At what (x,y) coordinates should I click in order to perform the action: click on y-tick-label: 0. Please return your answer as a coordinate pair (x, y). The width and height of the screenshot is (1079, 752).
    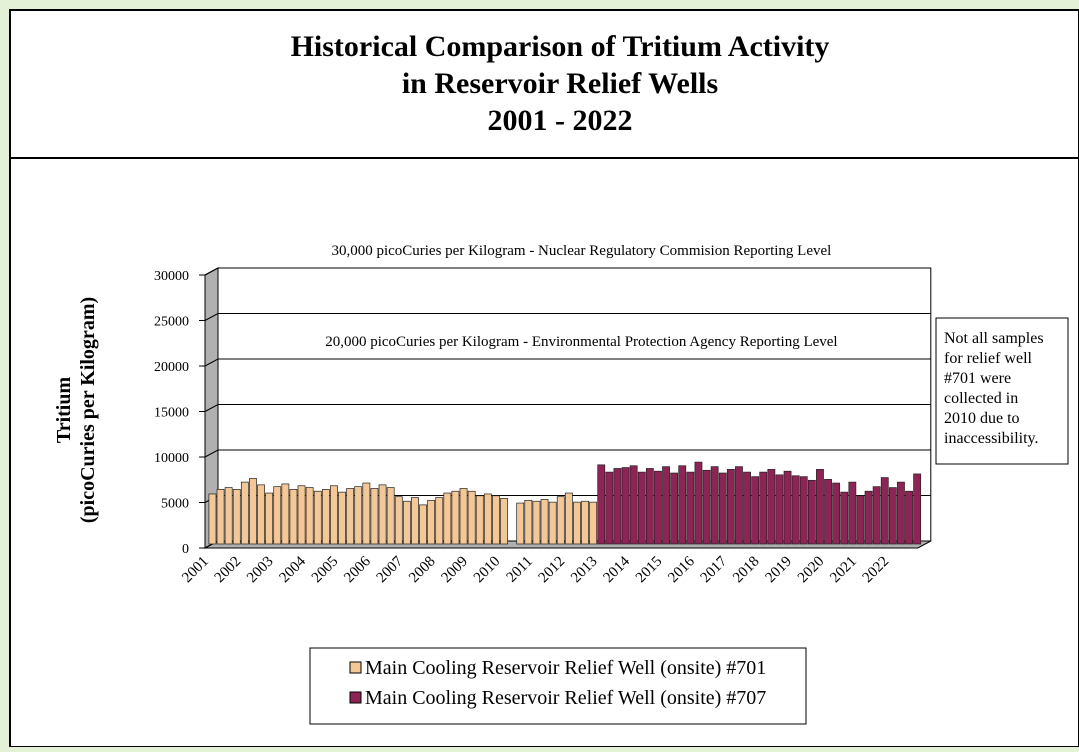
    Looking at the image, I should click on (185, 549).